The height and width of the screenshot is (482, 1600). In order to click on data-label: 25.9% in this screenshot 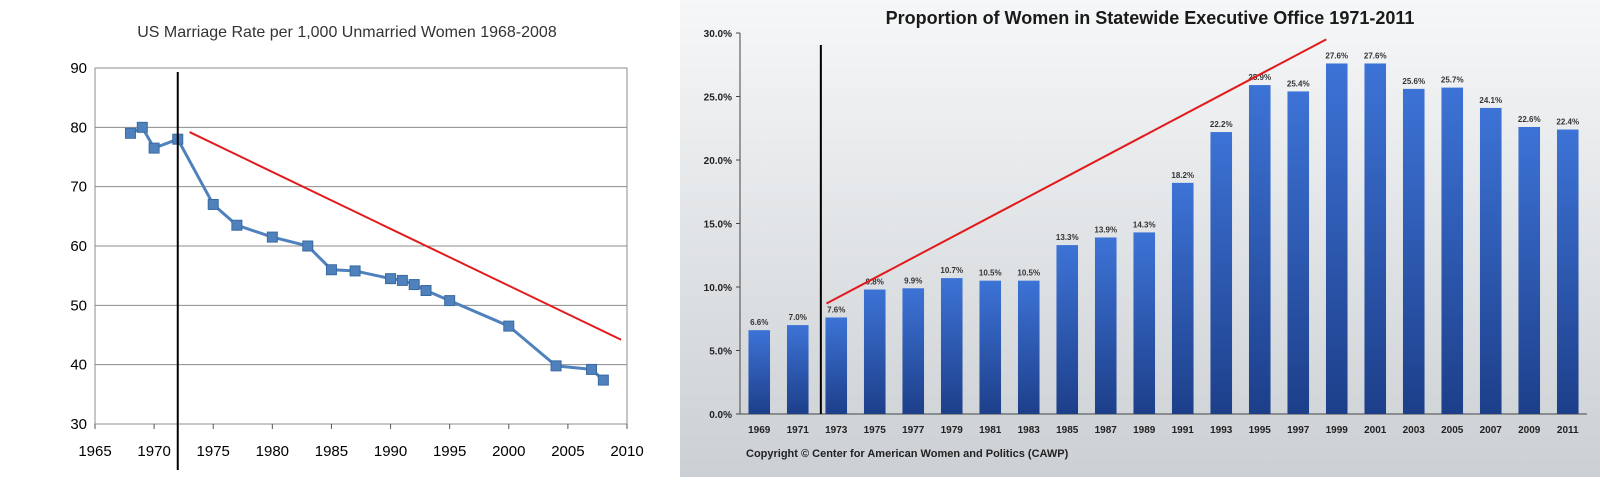, I will do `click(1259, 77)`.